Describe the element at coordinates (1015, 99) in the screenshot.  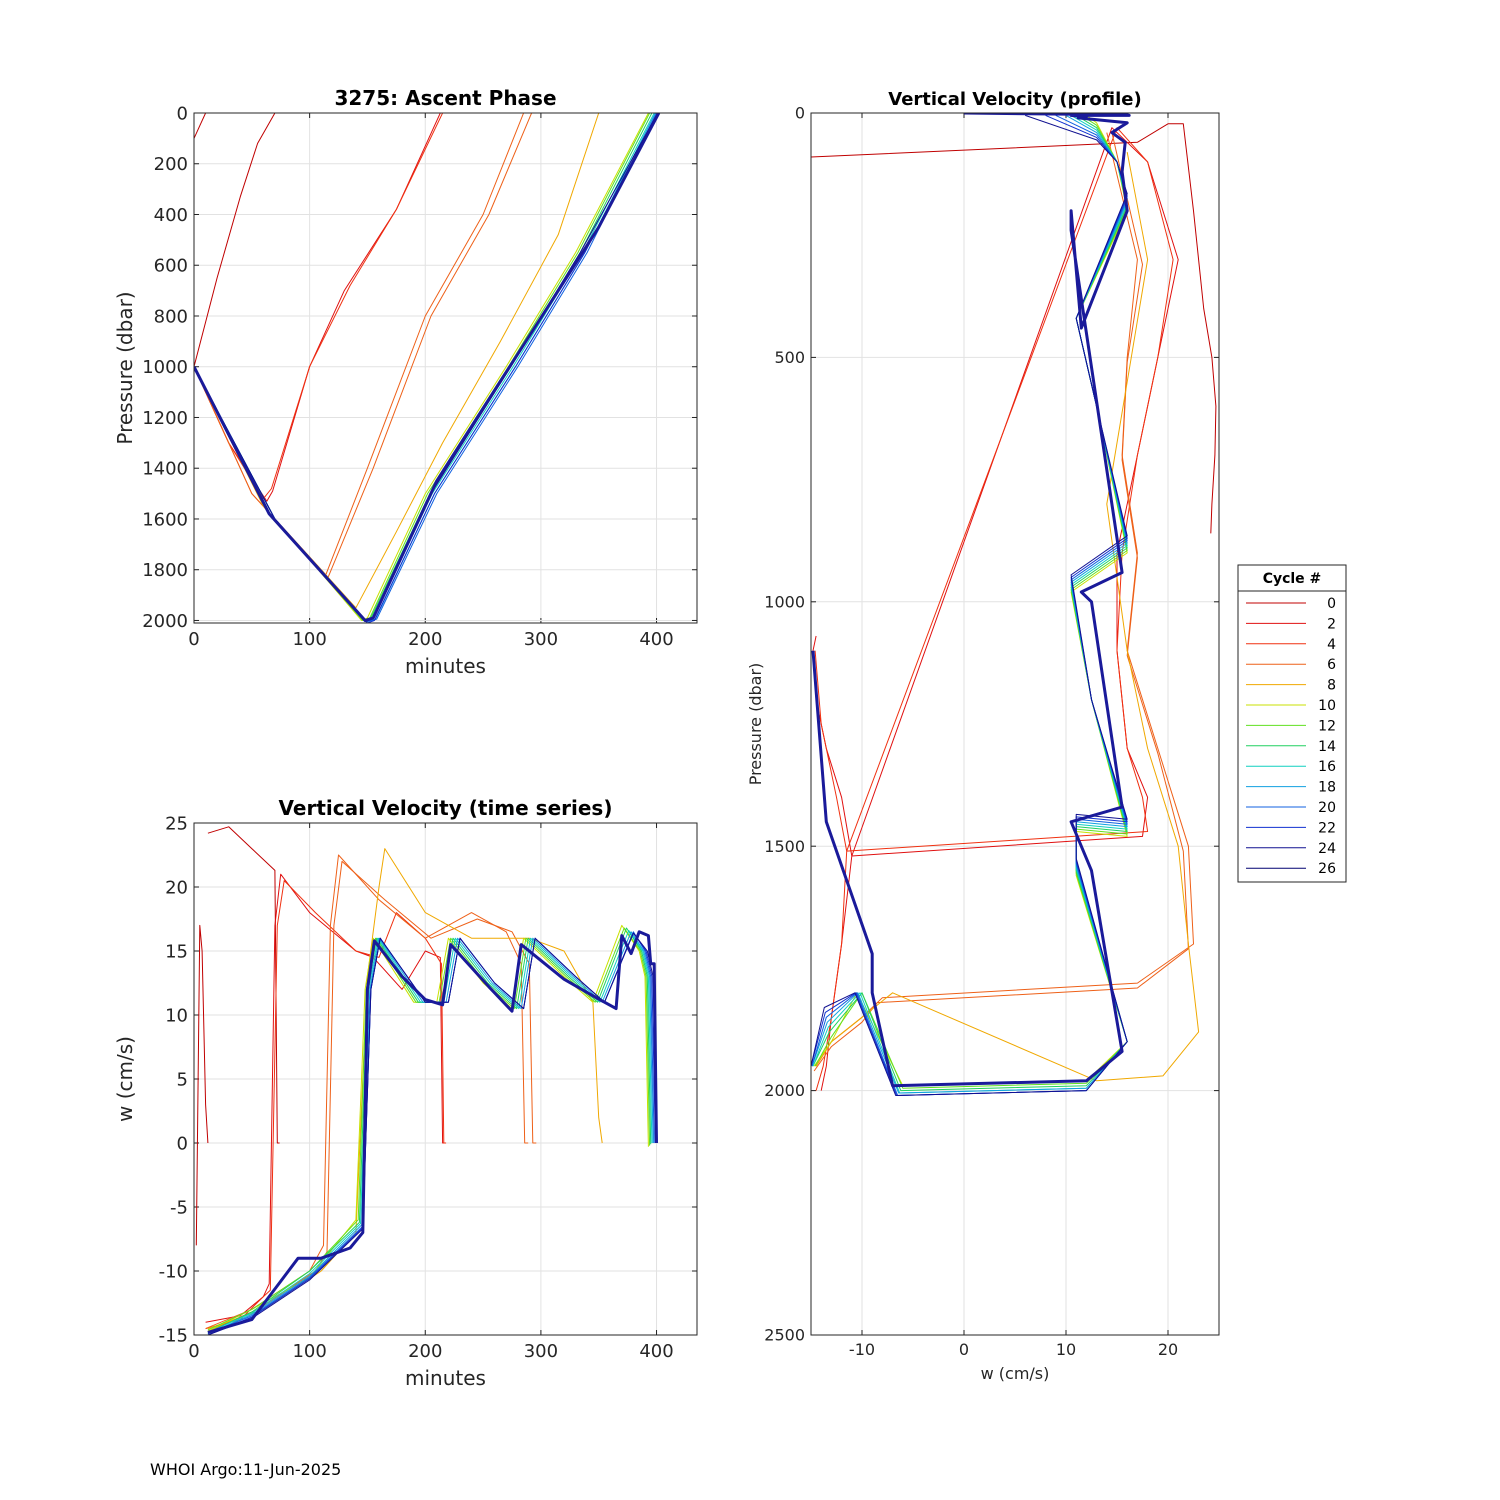
I see `chart-title: Vertical Velocity (profile)` at that location.